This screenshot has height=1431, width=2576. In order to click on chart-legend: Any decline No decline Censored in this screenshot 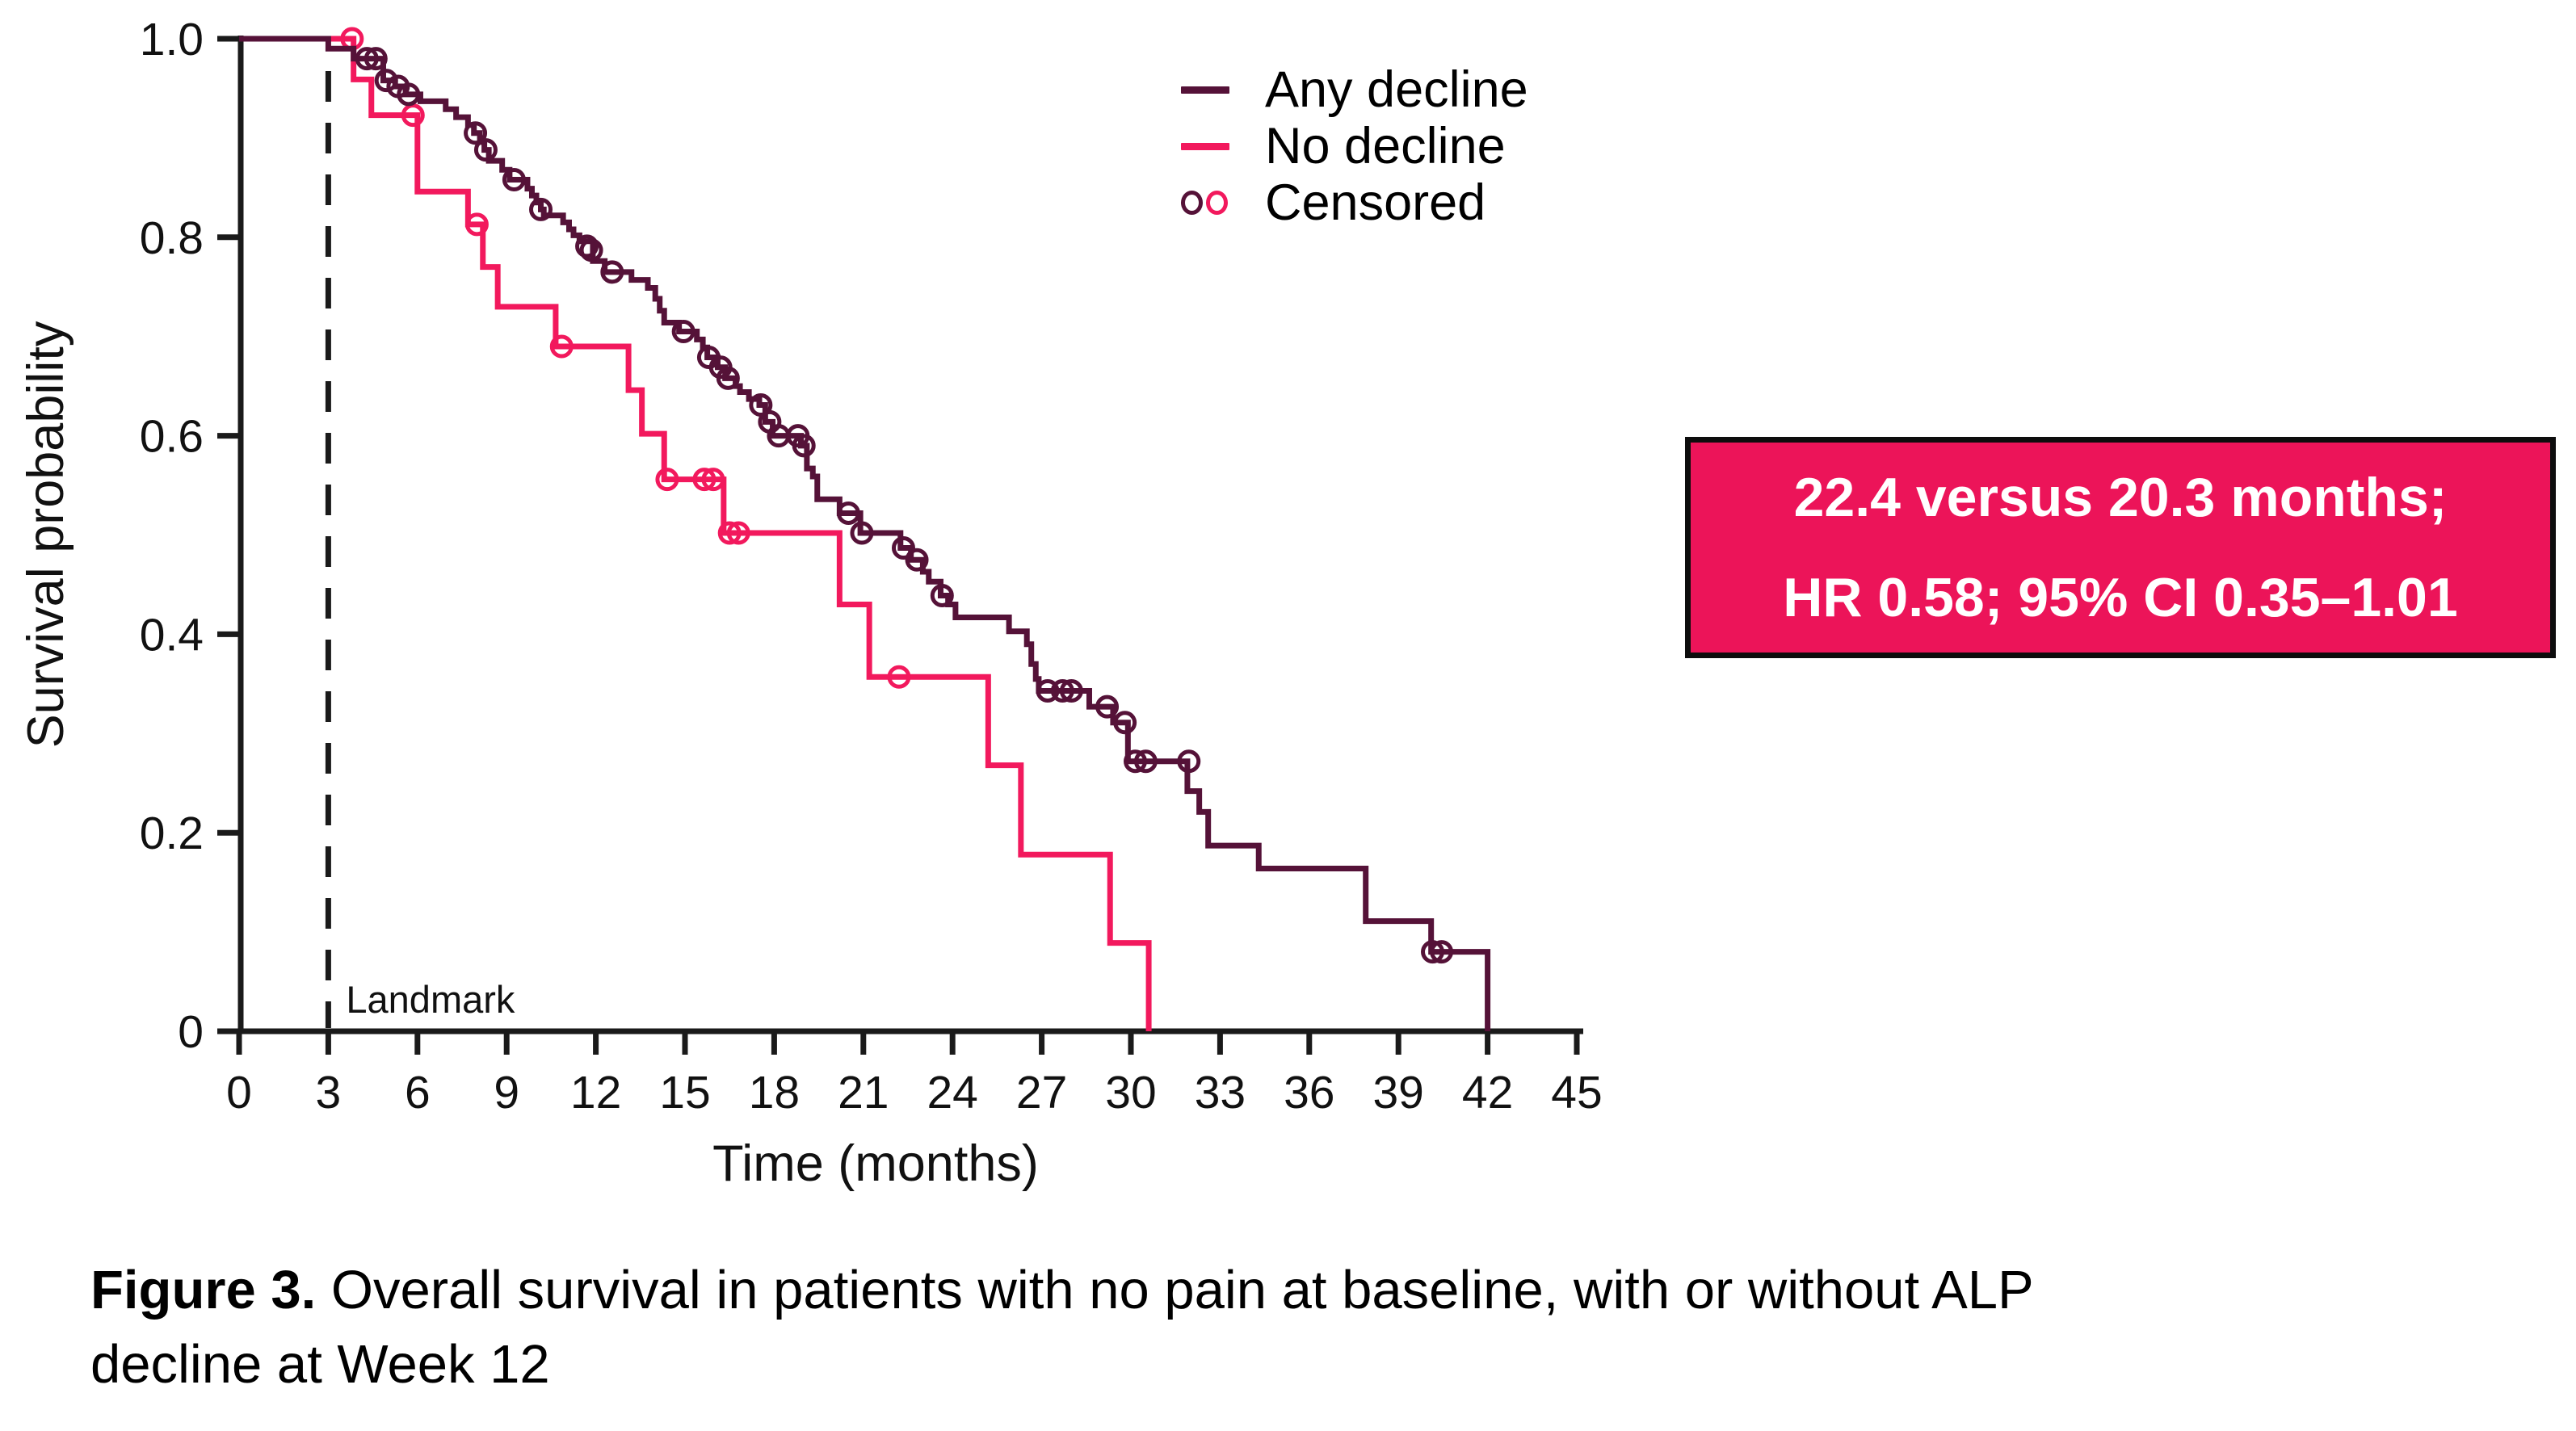, I will do `click(1355, 146)`.